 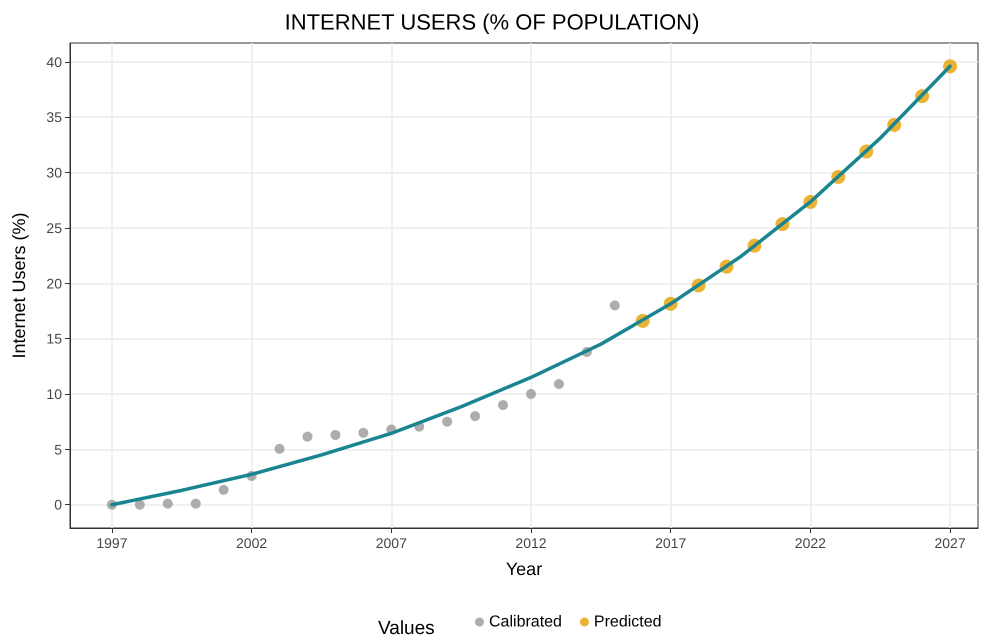 What do you see at coordinates (58, 449) in the screenshot?
I see `y-tick-label: 5` at bounding box center [58, 449].